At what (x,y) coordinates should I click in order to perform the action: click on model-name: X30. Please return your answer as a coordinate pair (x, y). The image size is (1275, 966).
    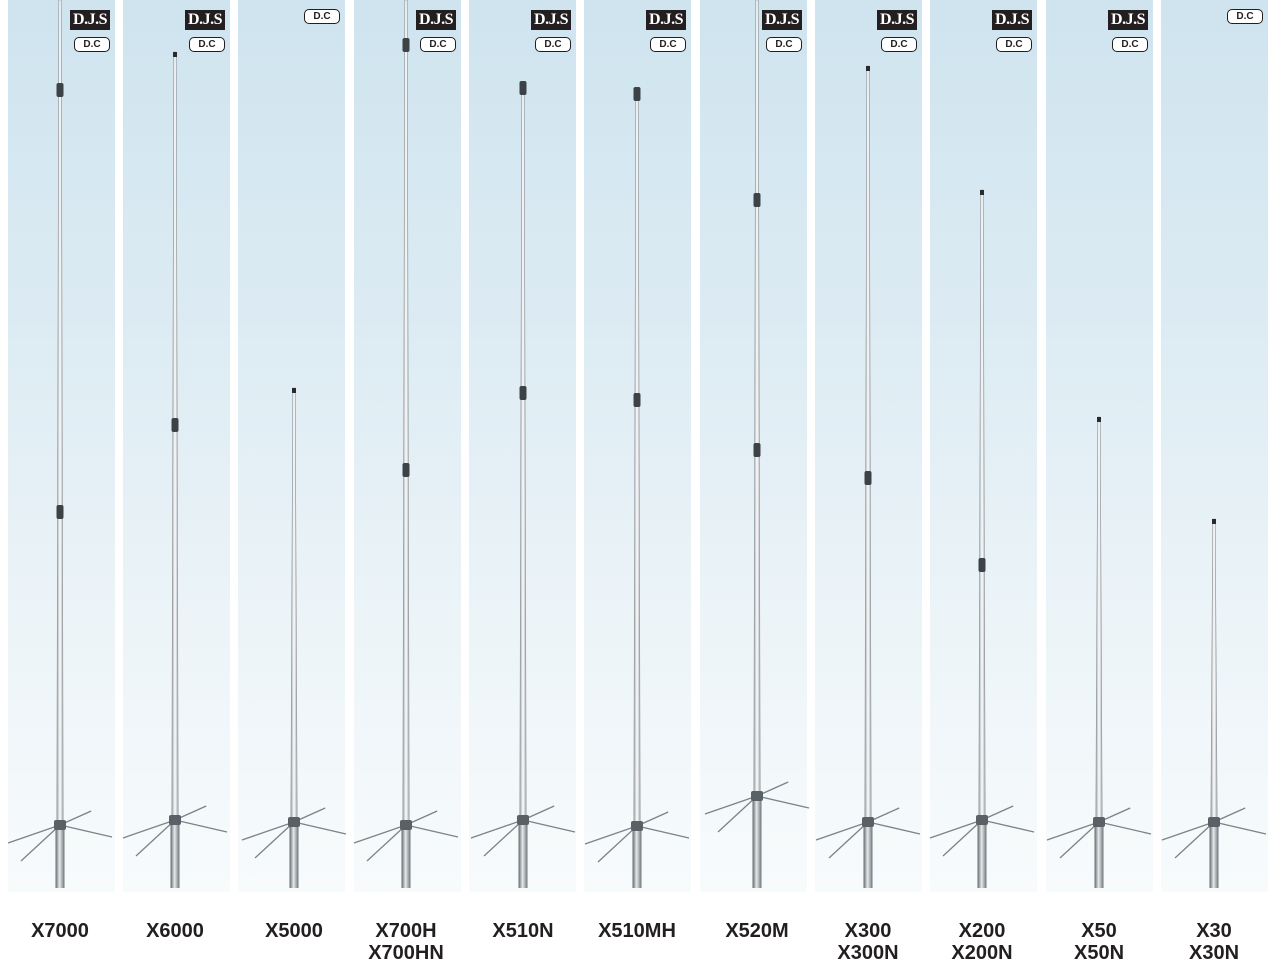
    Looking at the image, I should click on (1214, 931).